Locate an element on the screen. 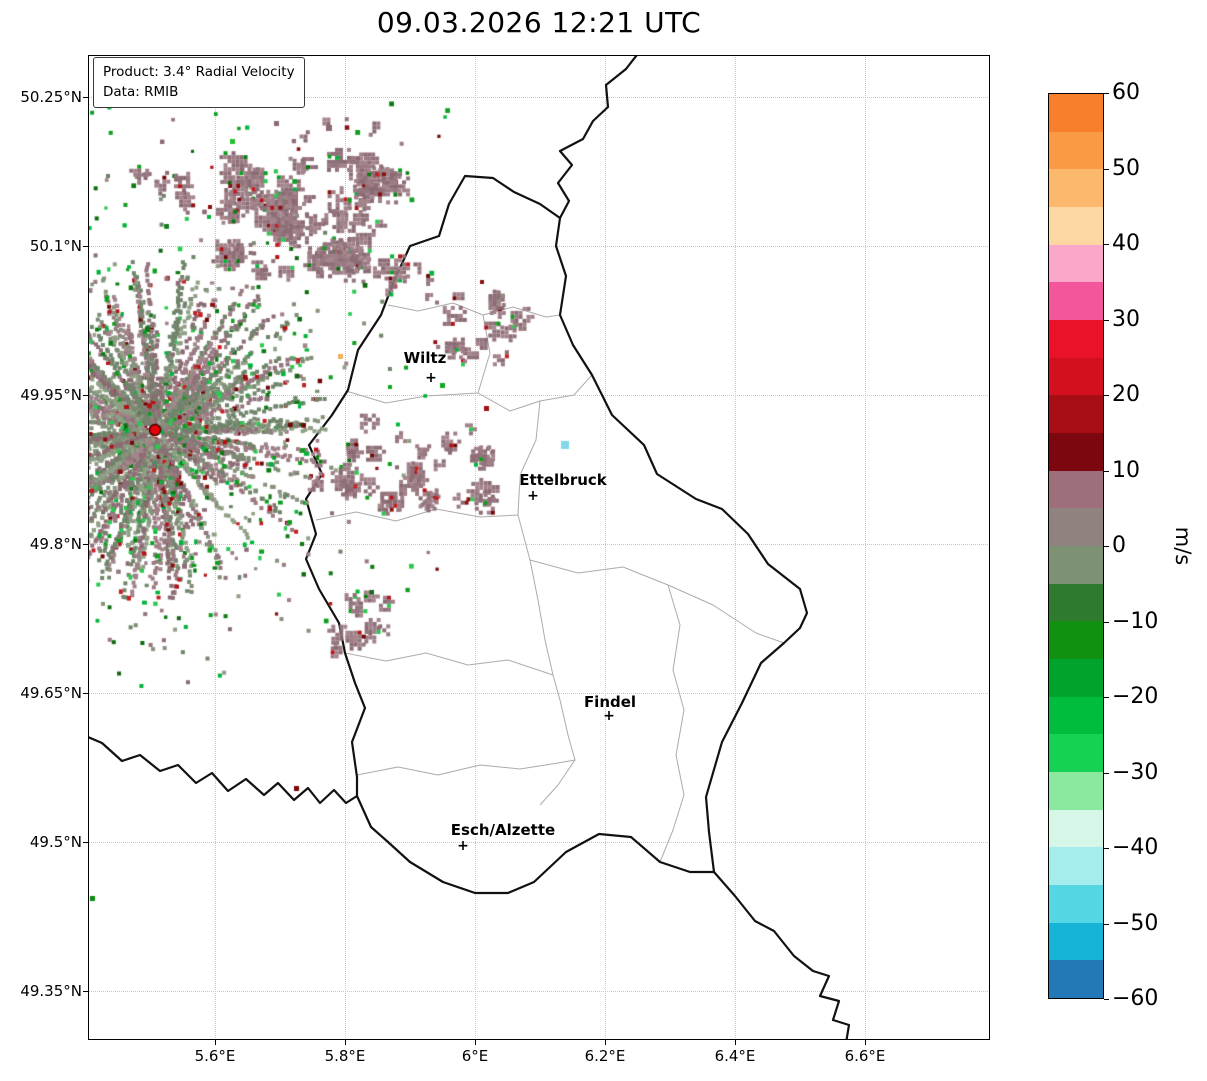 The width and height of the screenshot is (1207, 1081). y-tick-label: 49.35°N is located at coordinates (51, 991).